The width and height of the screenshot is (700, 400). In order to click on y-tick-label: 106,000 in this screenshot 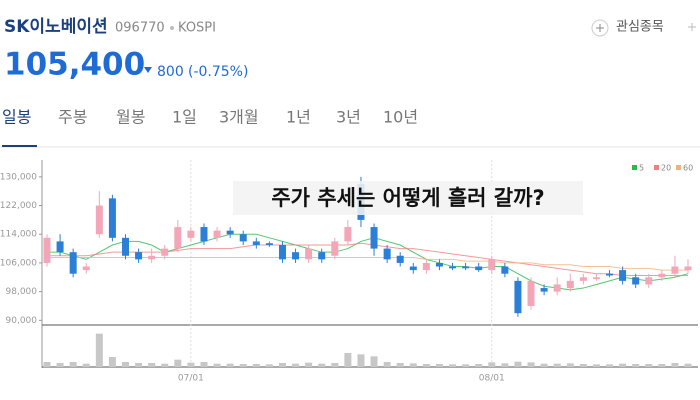, I will do `click(18, 263)`.